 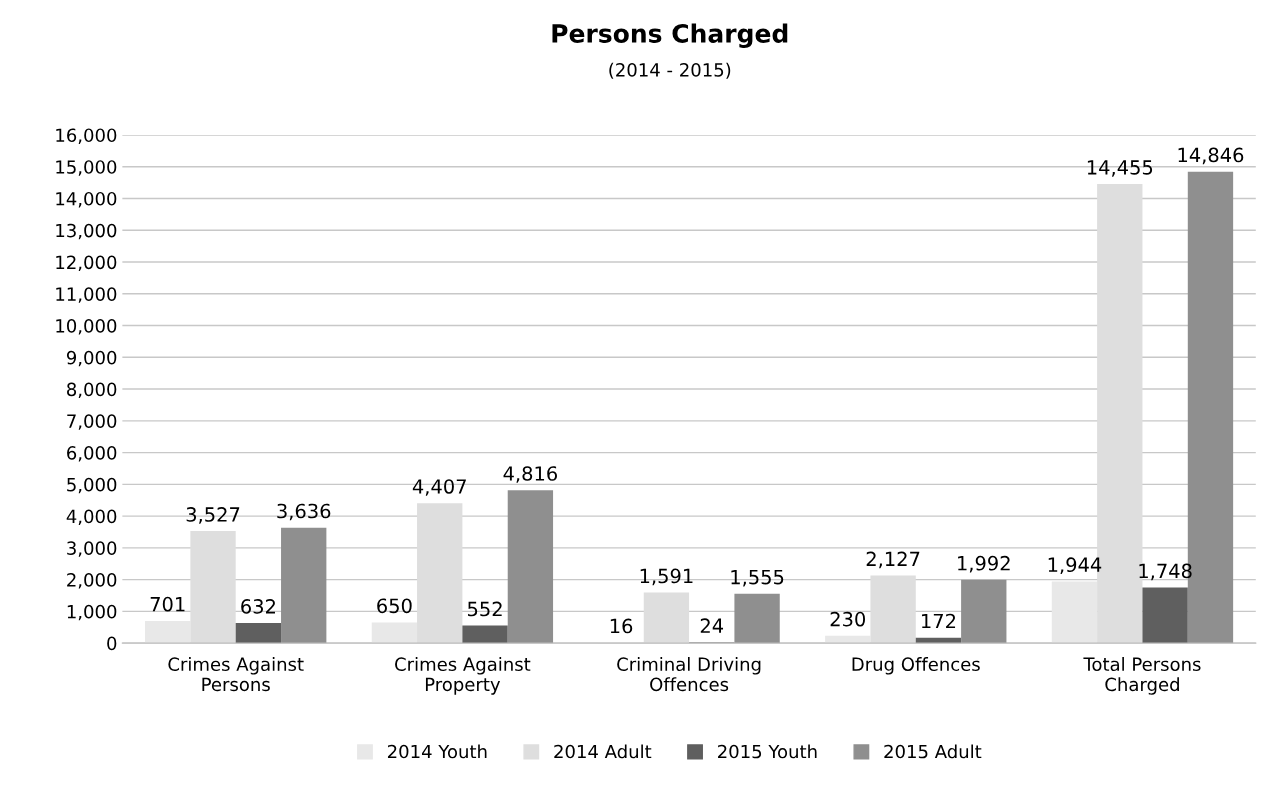 I want to click on legend-label: 2014 Adult, so click(x=603, y=751).